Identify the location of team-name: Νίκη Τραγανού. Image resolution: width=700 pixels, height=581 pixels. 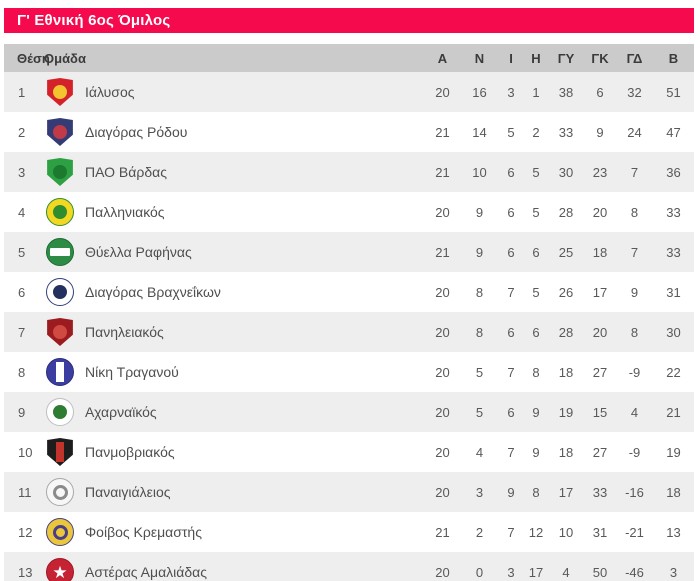
(132, 372).